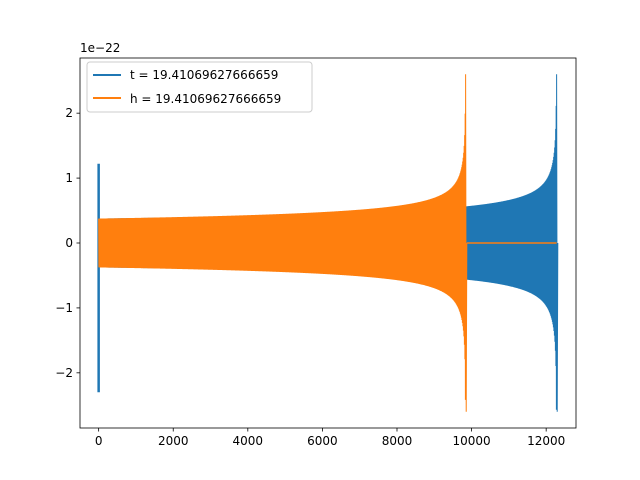 This screenshot has height=480, width=640. Describe the element at coordinates (205, 99) in the screenshot. I see `legend-label-h: h = 19.41069627666659` at that location.